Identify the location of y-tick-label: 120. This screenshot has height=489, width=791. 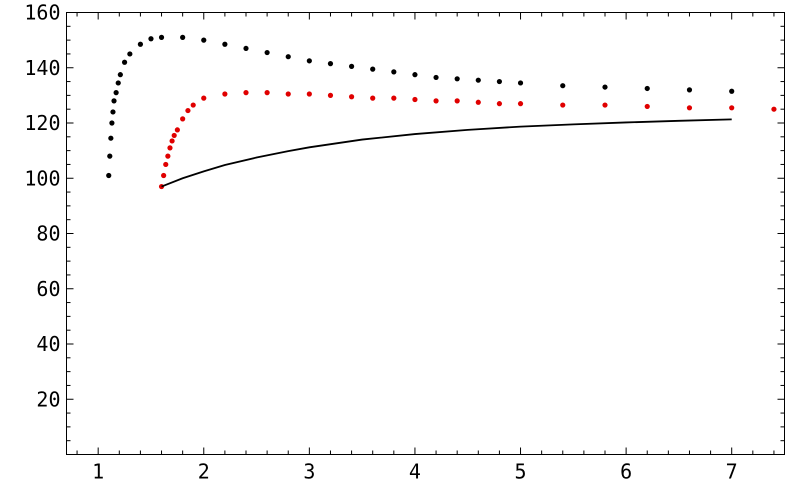
(42, 123).